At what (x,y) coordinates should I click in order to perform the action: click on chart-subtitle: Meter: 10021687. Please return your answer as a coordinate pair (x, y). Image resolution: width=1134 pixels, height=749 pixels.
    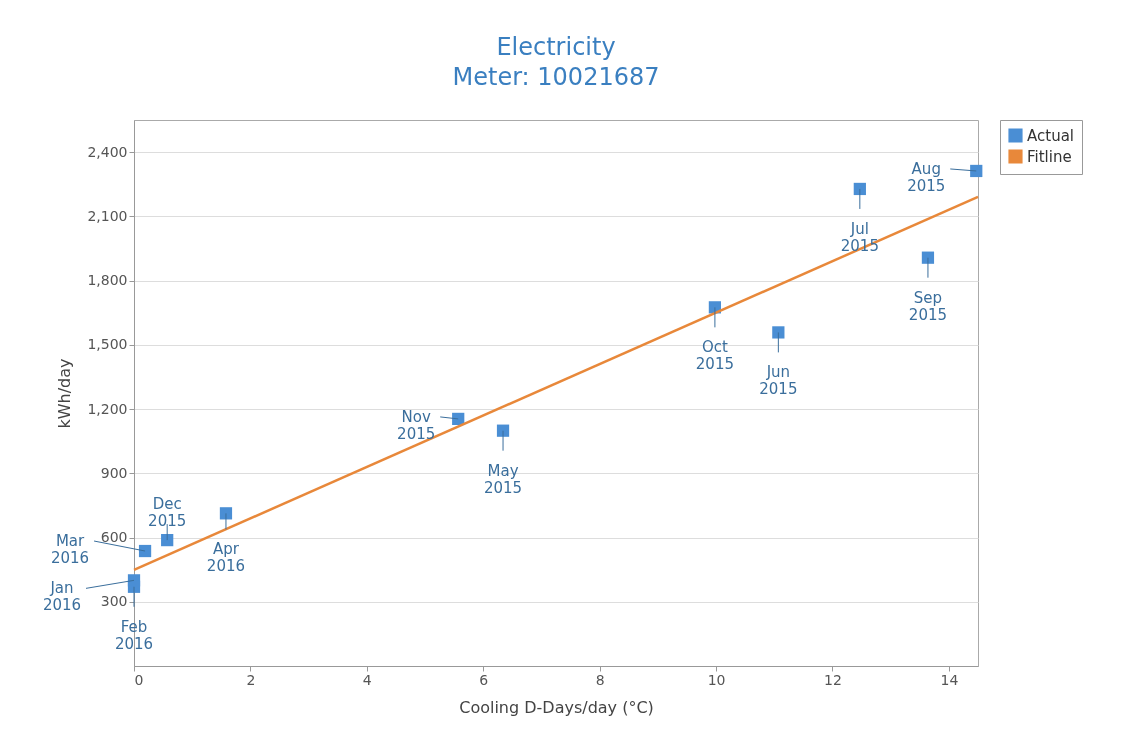
    Looking at the image, I should click on (556, 76).